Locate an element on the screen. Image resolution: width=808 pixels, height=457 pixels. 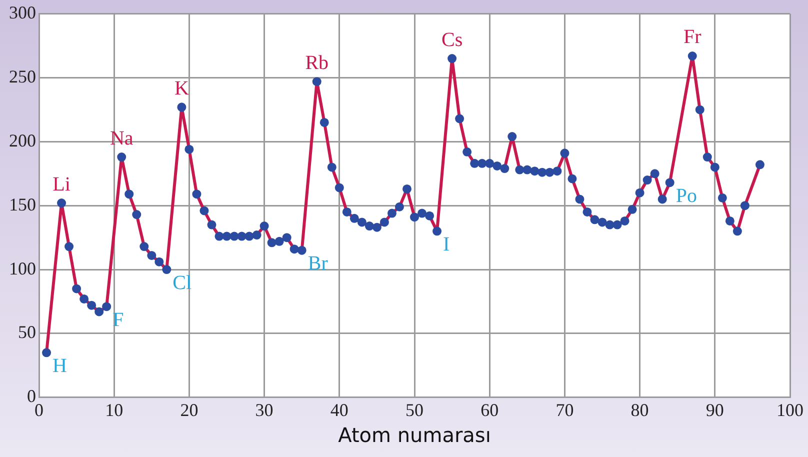
y-tick-label: 100 is located at coordinates (22, 268).